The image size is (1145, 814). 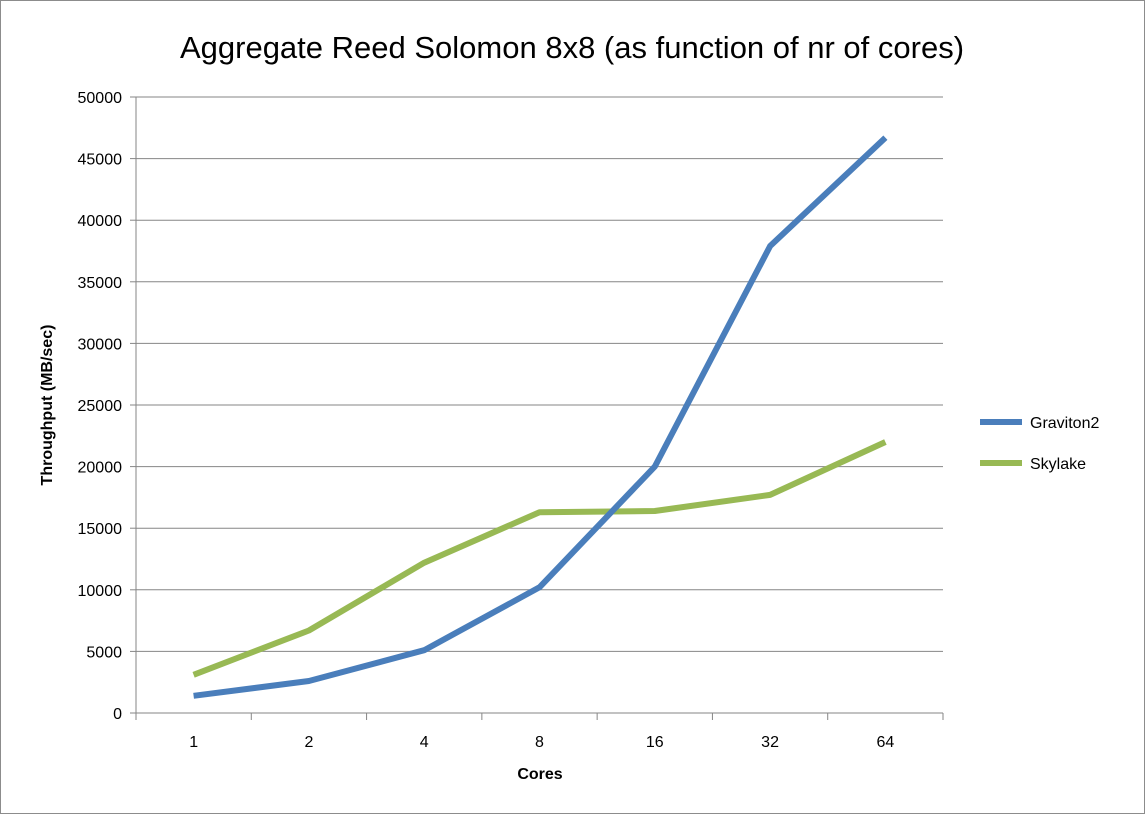 What do you see at coordinates (117, 714) in the screenshot?
I see `y-tick-label: 0` at bounding box center [117, 714].